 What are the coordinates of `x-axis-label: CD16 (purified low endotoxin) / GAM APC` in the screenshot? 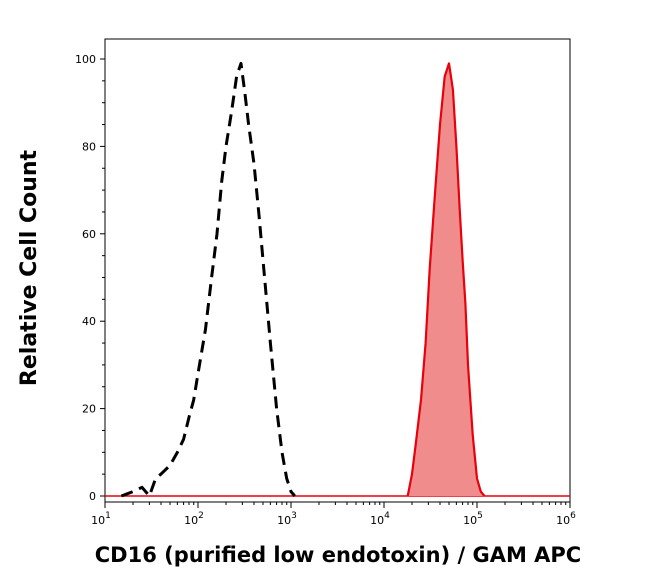 It's located at (338, 555).